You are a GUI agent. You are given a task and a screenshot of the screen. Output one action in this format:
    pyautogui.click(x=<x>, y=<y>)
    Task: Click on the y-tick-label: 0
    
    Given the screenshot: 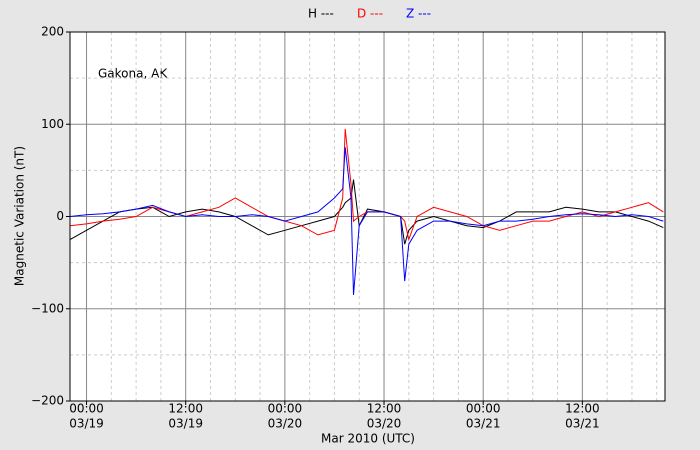 What is the action you would take?
    pyautogui.click(x=60, y=216)
    